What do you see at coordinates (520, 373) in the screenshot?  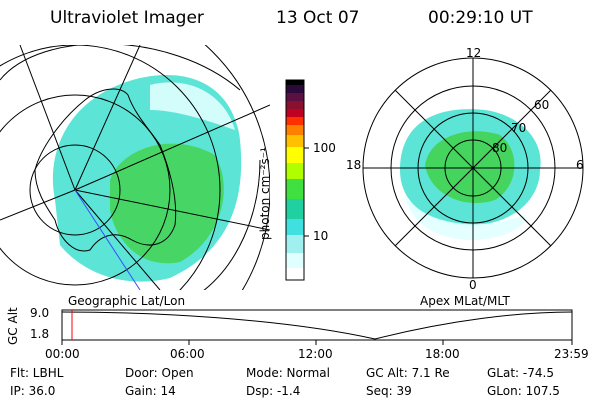 I see `footer-glat: GLat: -74.5` at bounding box center [520, 373].